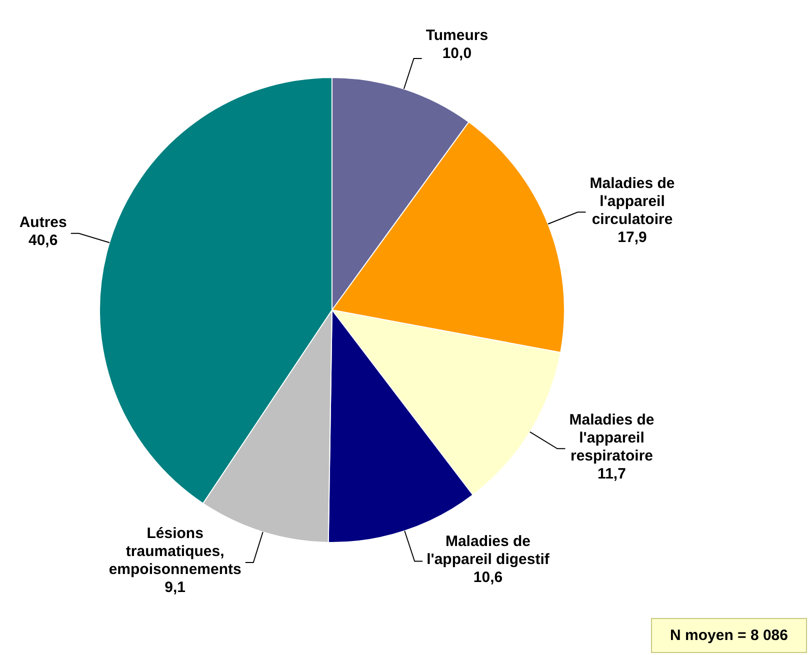 The width and height of the screenshot is (809, 655). What do you see at coordinates (488, 577) in the screenshot?
I see `data-label: 10,6` at bounding box center [488, 577].